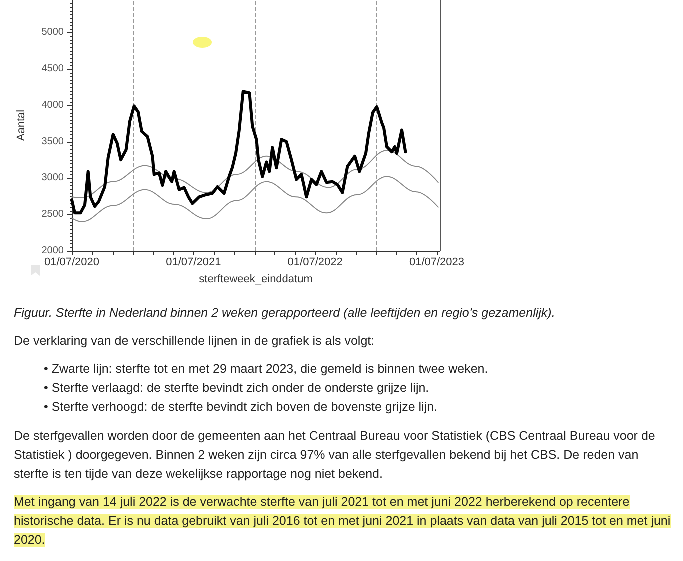 This screenshot has height=561, width=683. I want to click on y-tick-label: 4500, so click(53, 69).